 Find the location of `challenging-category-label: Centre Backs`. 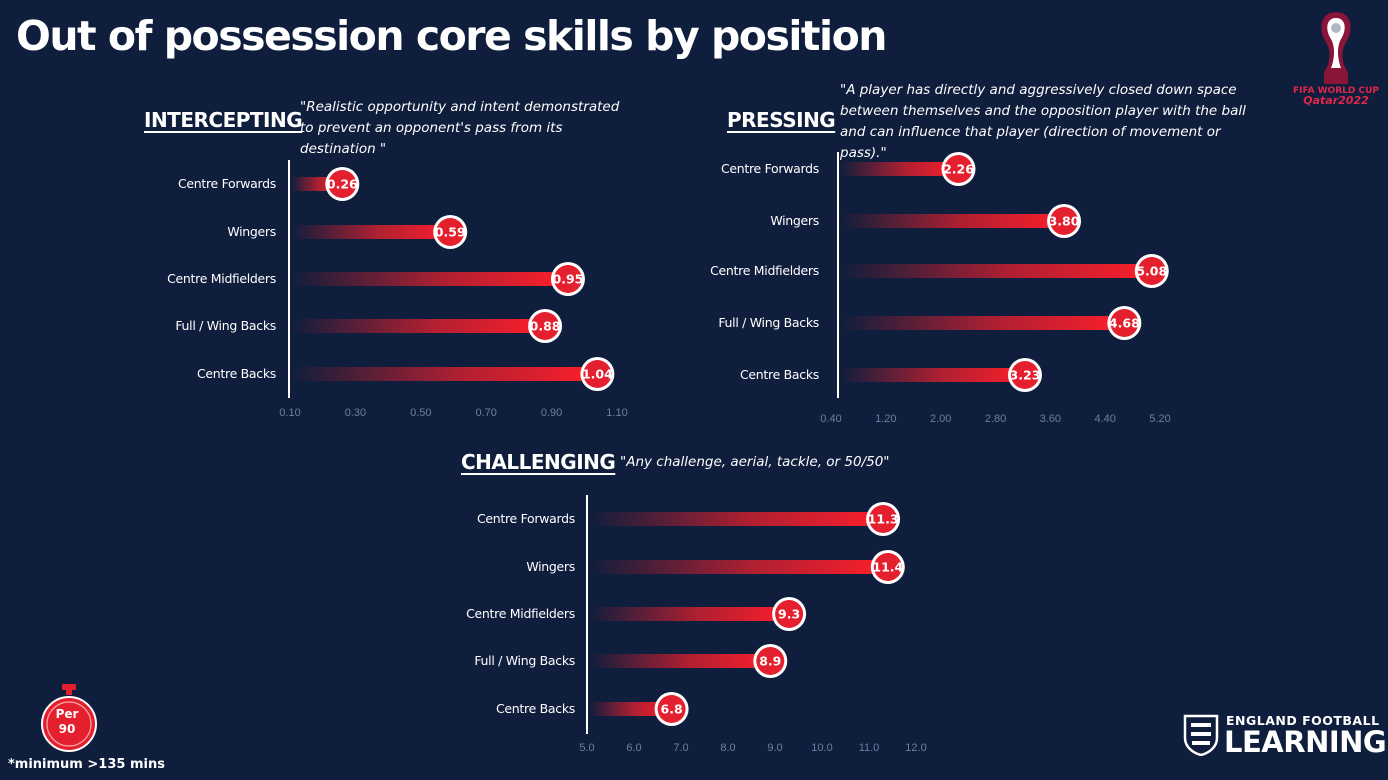

challenging-category-label: Centre Backs is located at coordinates (535, 708).